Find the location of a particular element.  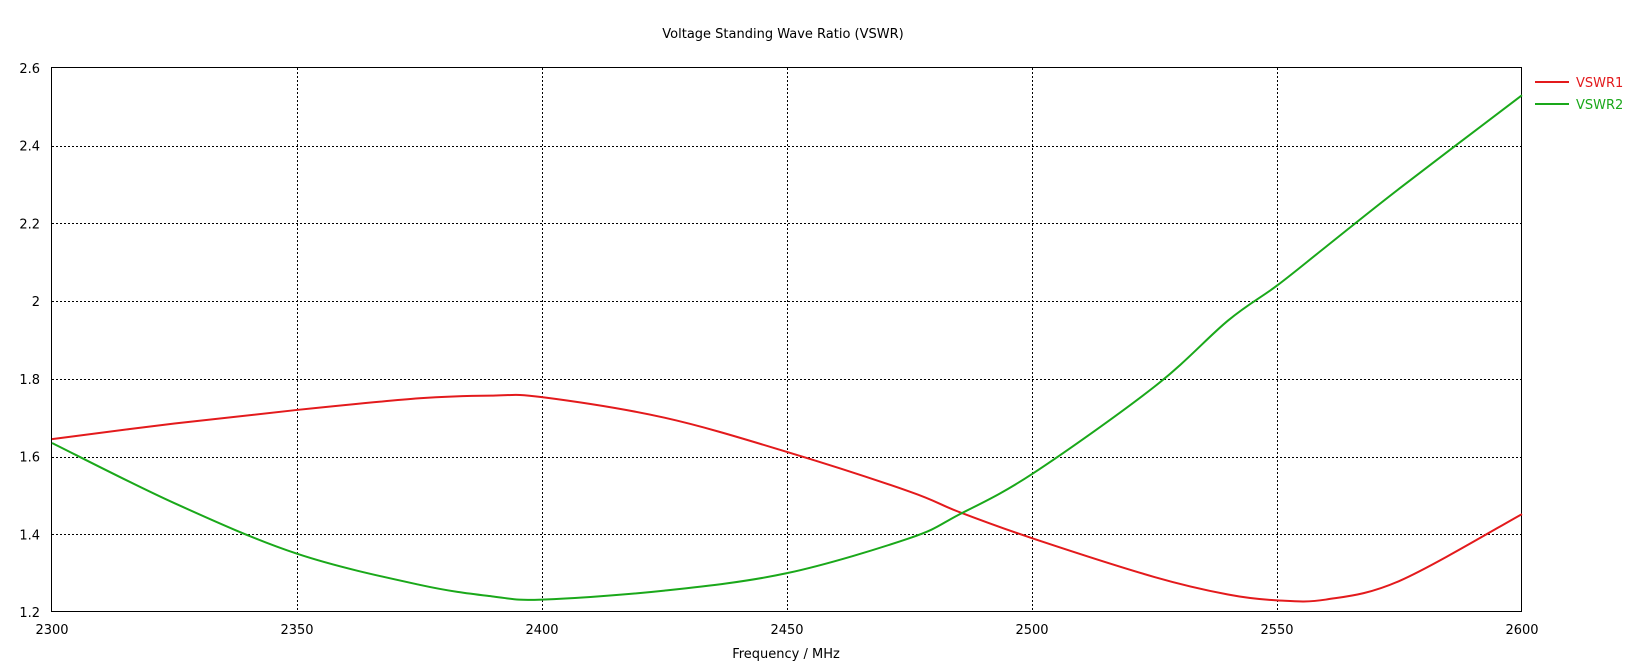

x-tick-label: 2600 is located at coordinates (1521, 630).